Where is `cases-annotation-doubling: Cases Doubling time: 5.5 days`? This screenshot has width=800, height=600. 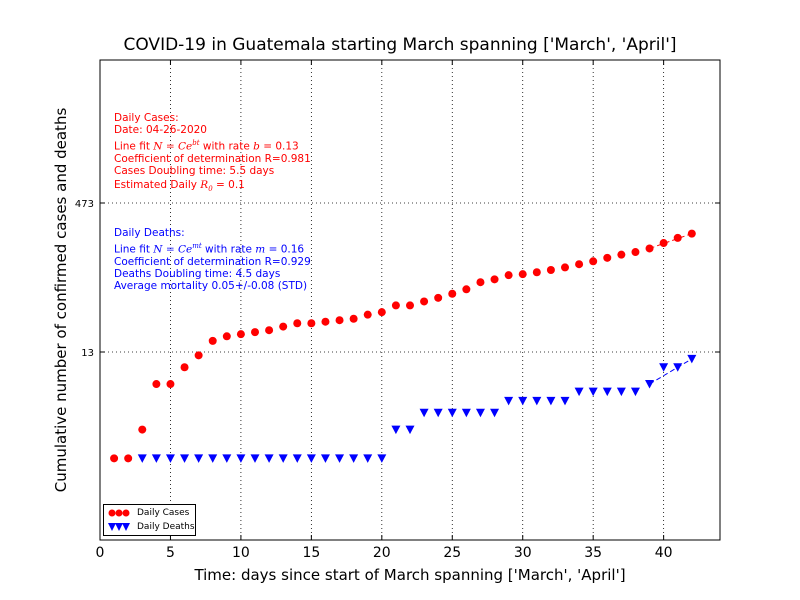
cases-annotation-doubling: Cases Doubling time: 5.5 days is located at coordinates (194, 171).